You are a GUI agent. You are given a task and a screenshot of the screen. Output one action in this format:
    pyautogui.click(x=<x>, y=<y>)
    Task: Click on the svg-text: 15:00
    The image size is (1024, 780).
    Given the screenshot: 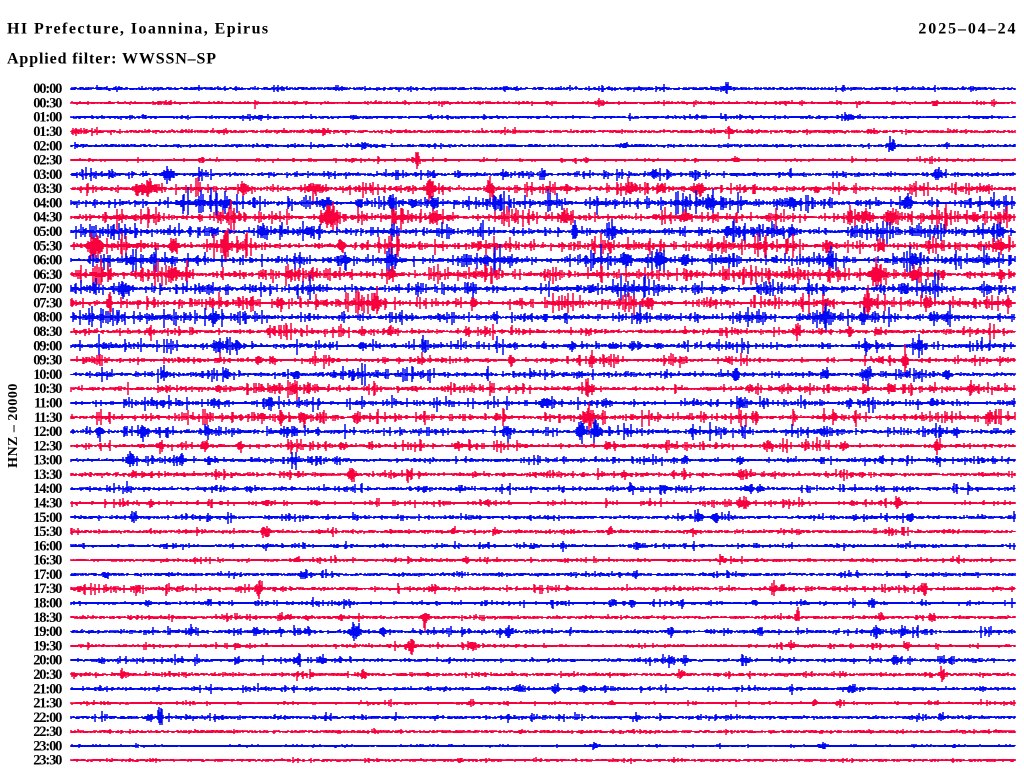 What is the action you would take?
    pyautogui.click(x=47, y=518)
    